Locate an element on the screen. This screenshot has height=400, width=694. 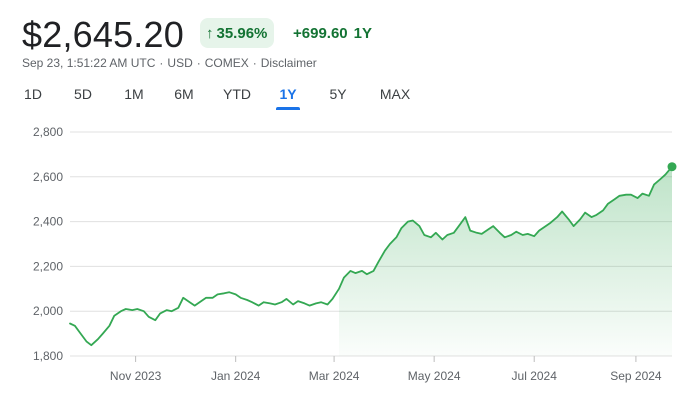
percent-change-badge: ↑ 35.96% is located at coordinates (237, 33).